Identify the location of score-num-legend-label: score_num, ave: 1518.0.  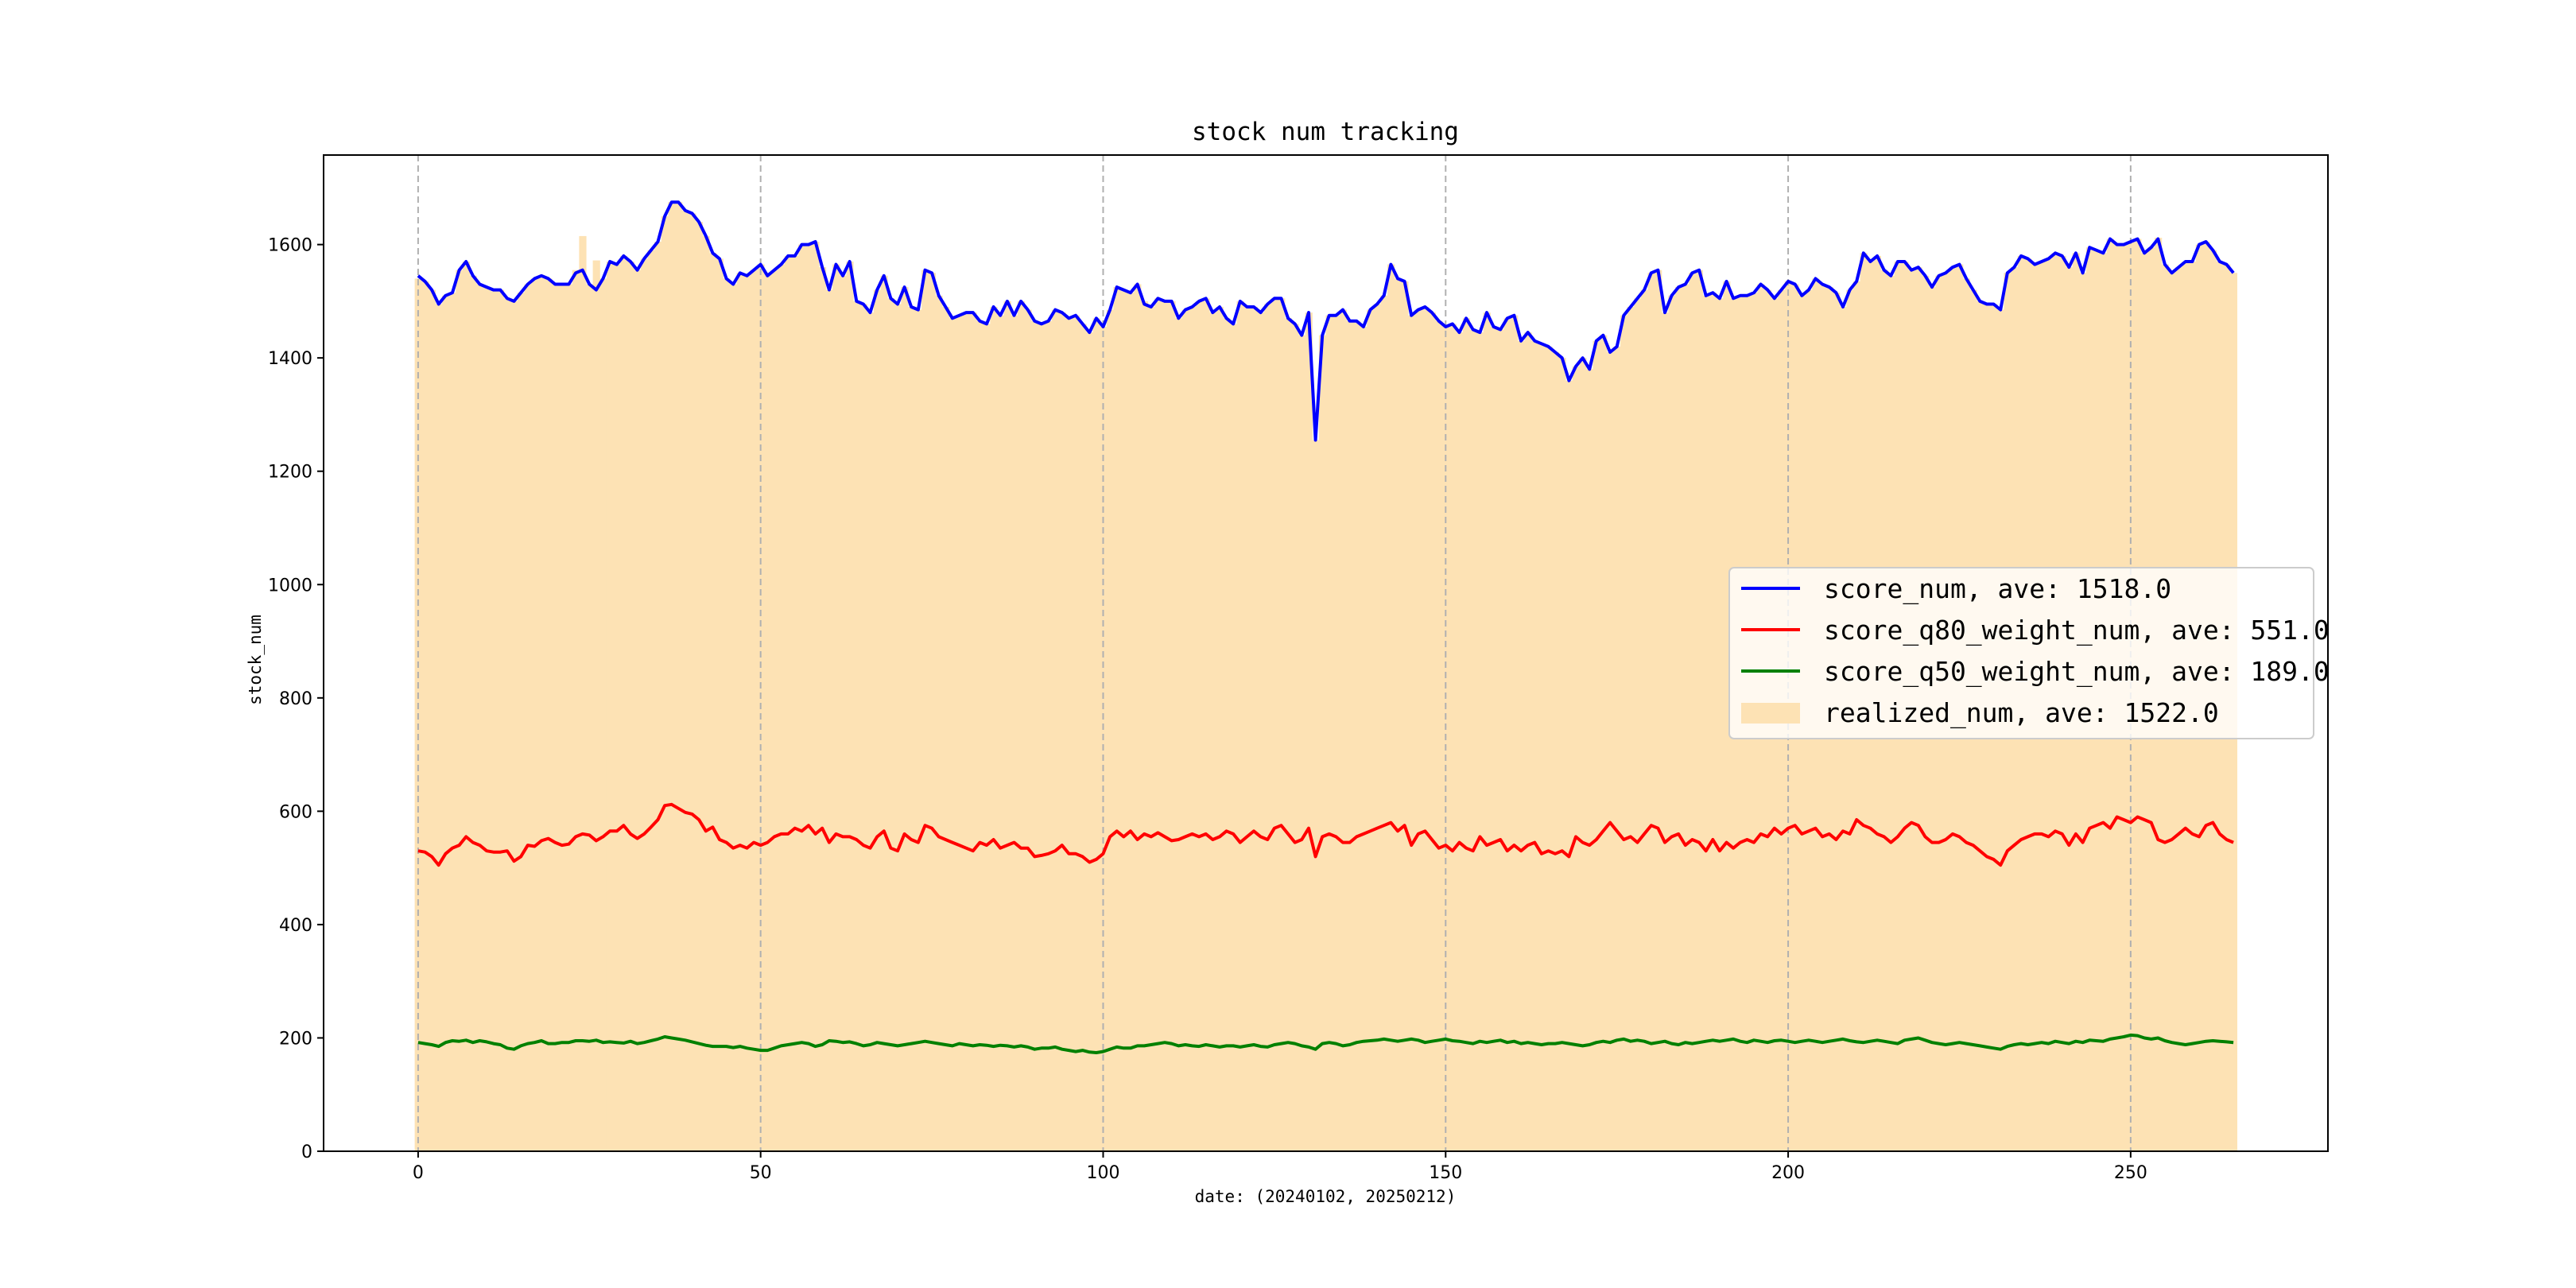
(1998, 589).